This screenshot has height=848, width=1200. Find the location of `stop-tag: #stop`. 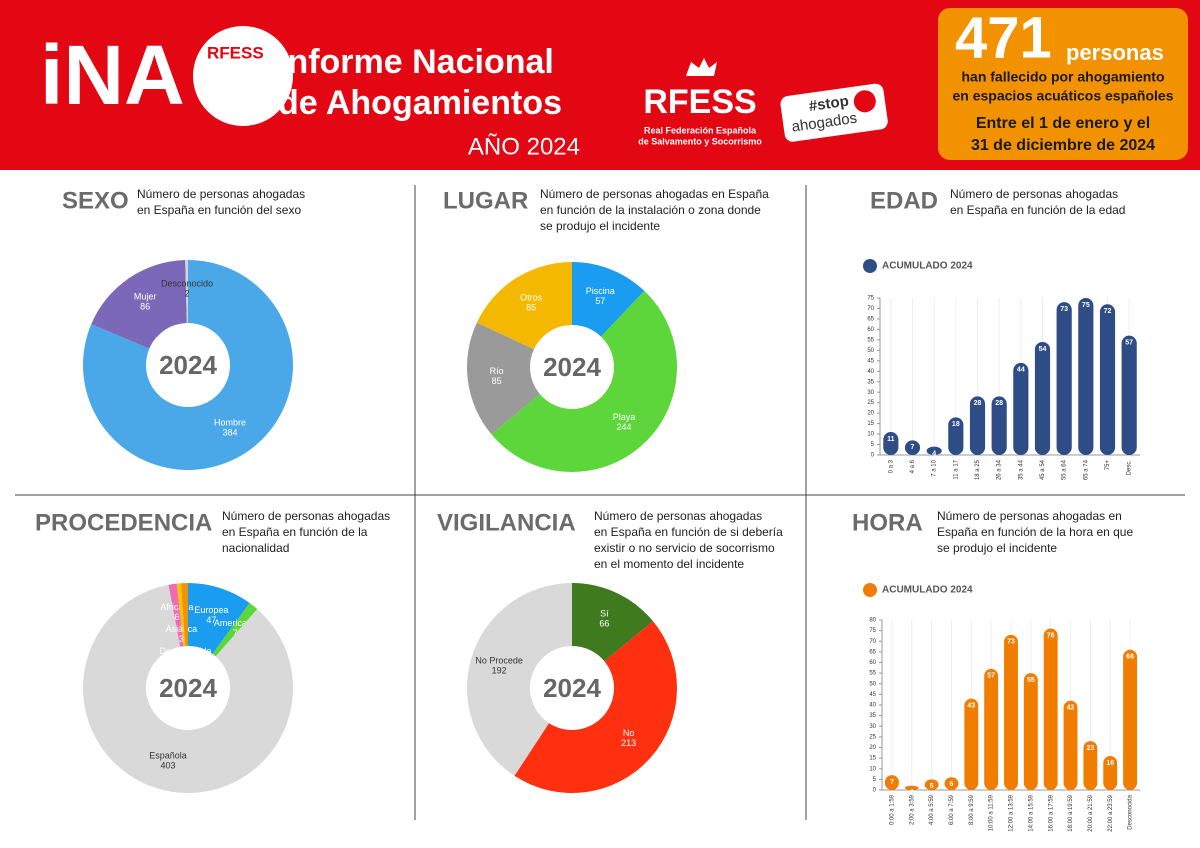

stop-tag: #stop is located at coordinates (829, 104).